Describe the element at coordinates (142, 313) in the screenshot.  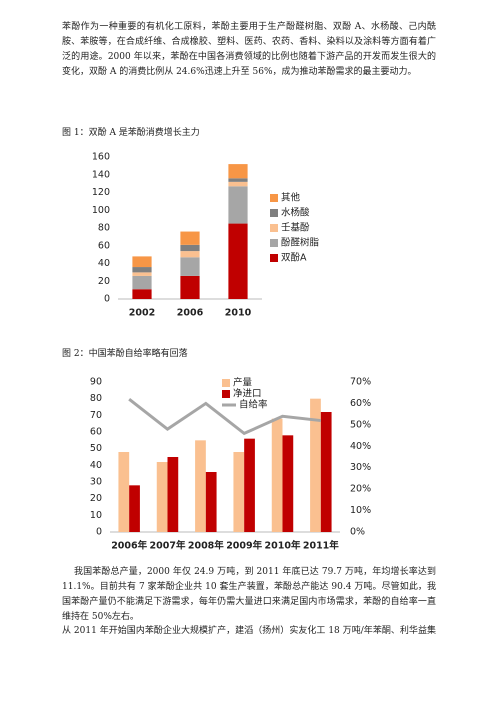
I see `x-tick-label: 2002` at that location.